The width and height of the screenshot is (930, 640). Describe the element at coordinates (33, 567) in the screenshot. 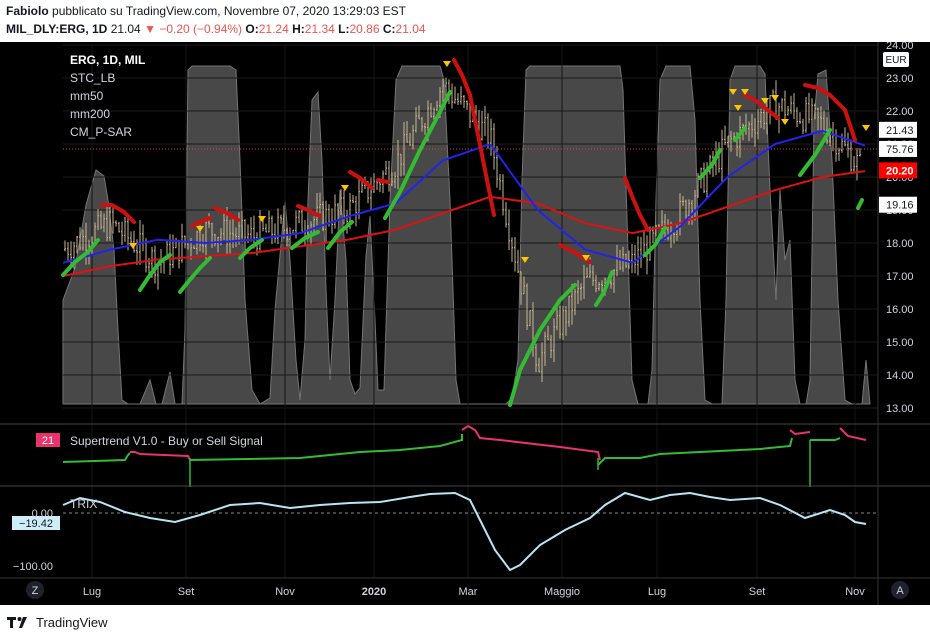

I see `trix-tick: −100.00` at that location.